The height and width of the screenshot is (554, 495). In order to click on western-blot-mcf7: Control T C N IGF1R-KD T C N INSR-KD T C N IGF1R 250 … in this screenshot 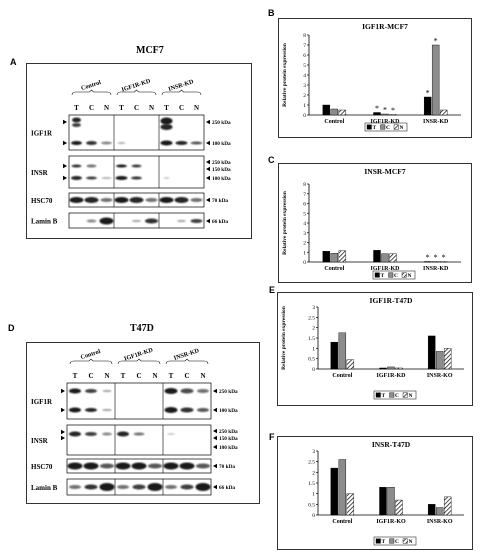, I will do `click(139, 151)`.